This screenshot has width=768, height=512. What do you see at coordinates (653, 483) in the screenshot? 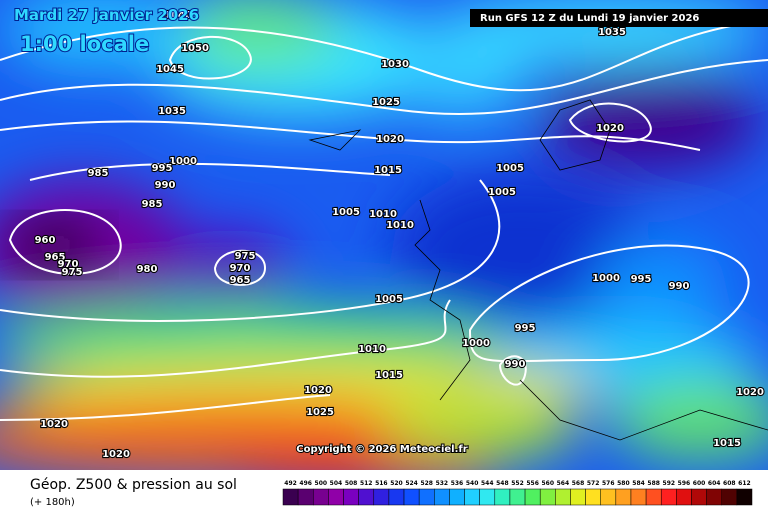
I see `scale-label: 588` at bounding box center [653, 483].